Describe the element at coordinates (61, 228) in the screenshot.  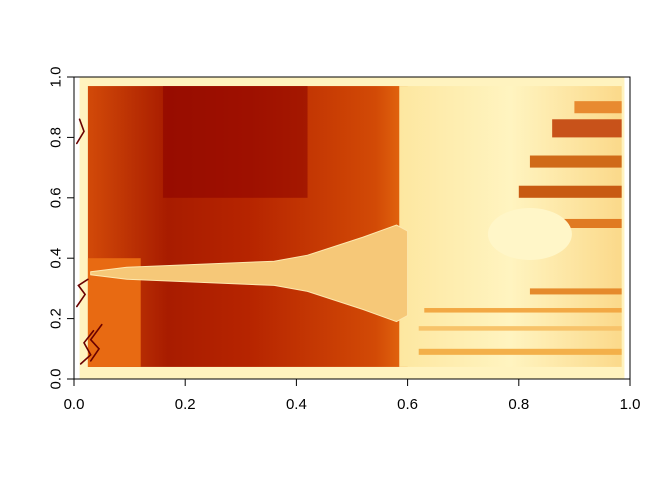
I see `y-axis: 0.0 0.2 0.4 0.6 0.8 1.0` at that location.